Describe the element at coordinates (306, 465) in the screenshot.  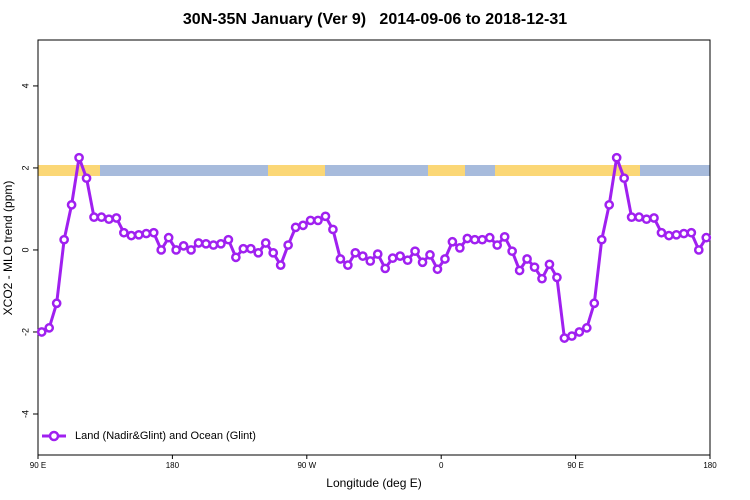
I see `x-tick-label: 90 W` at that location.